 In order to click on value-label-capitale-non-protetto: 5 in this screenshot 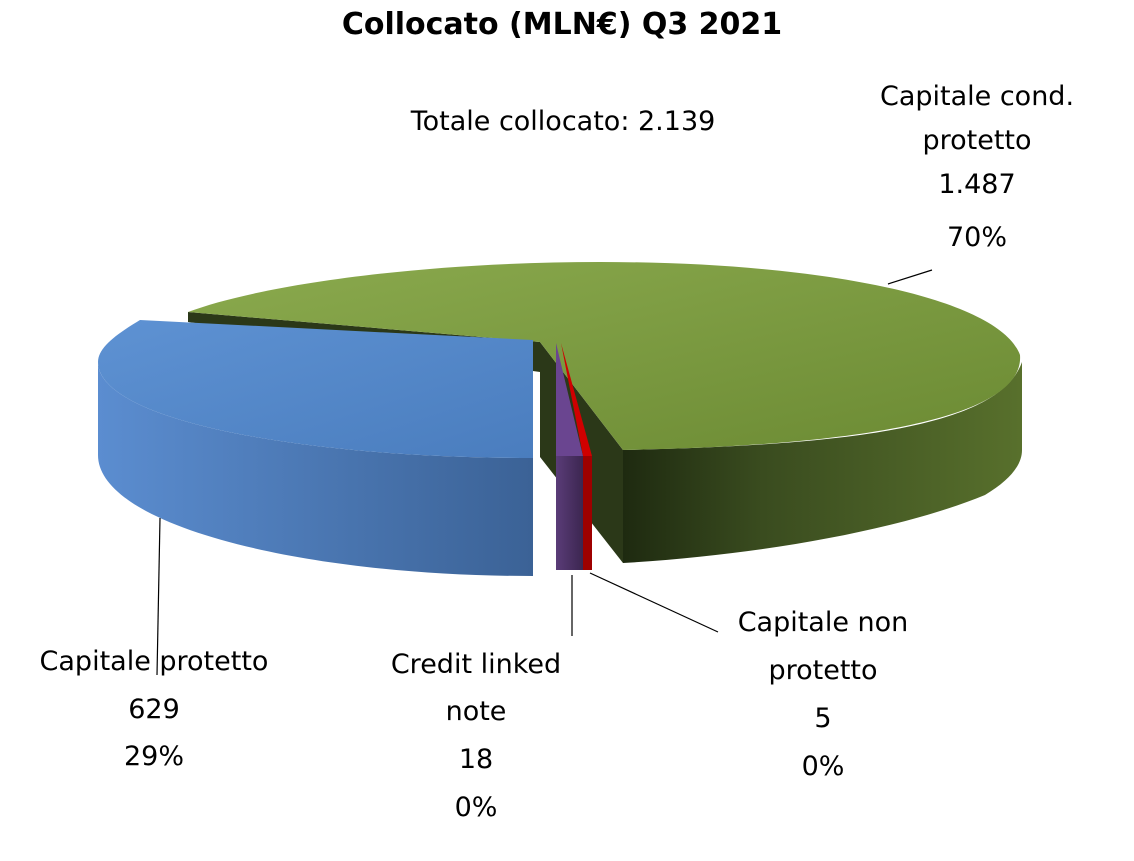, I will do `click(822, 718)`.